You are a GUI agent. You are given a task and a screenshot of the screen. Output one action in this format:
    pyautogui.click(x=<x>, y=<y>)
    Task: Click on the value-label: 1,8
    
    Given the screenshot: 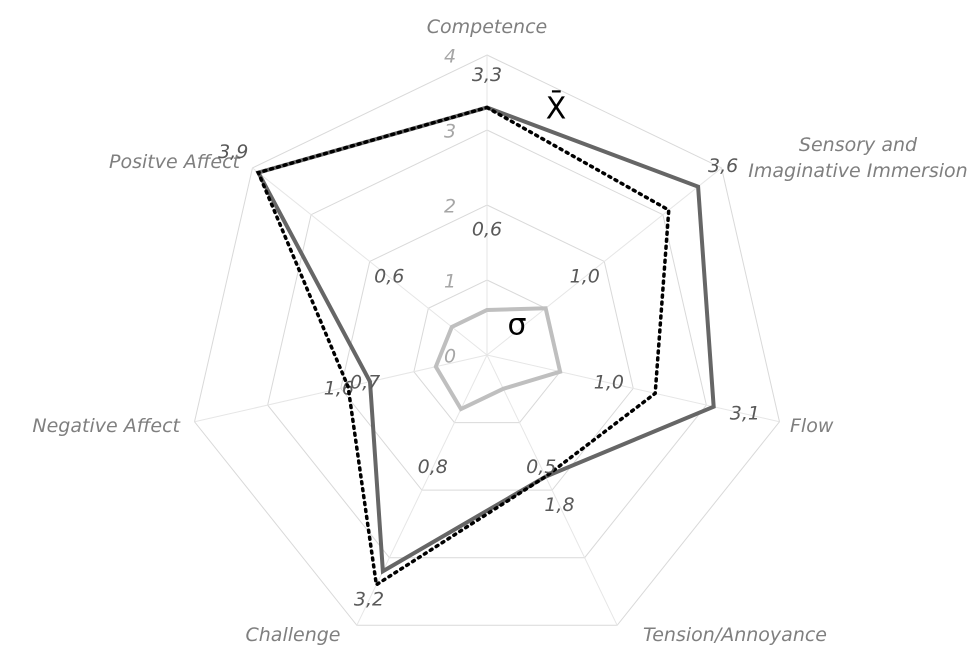 What is the action you would take?
    pyautogui.click(x=559, y=505)
    